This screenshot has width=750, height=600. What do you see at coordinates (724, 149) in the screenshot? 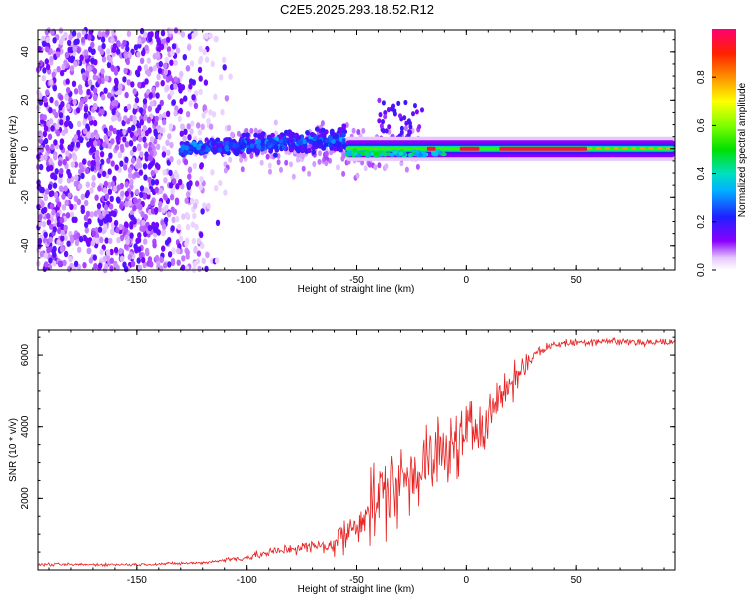
I see `colorbar-gradient` at bounding box center [724, 149].